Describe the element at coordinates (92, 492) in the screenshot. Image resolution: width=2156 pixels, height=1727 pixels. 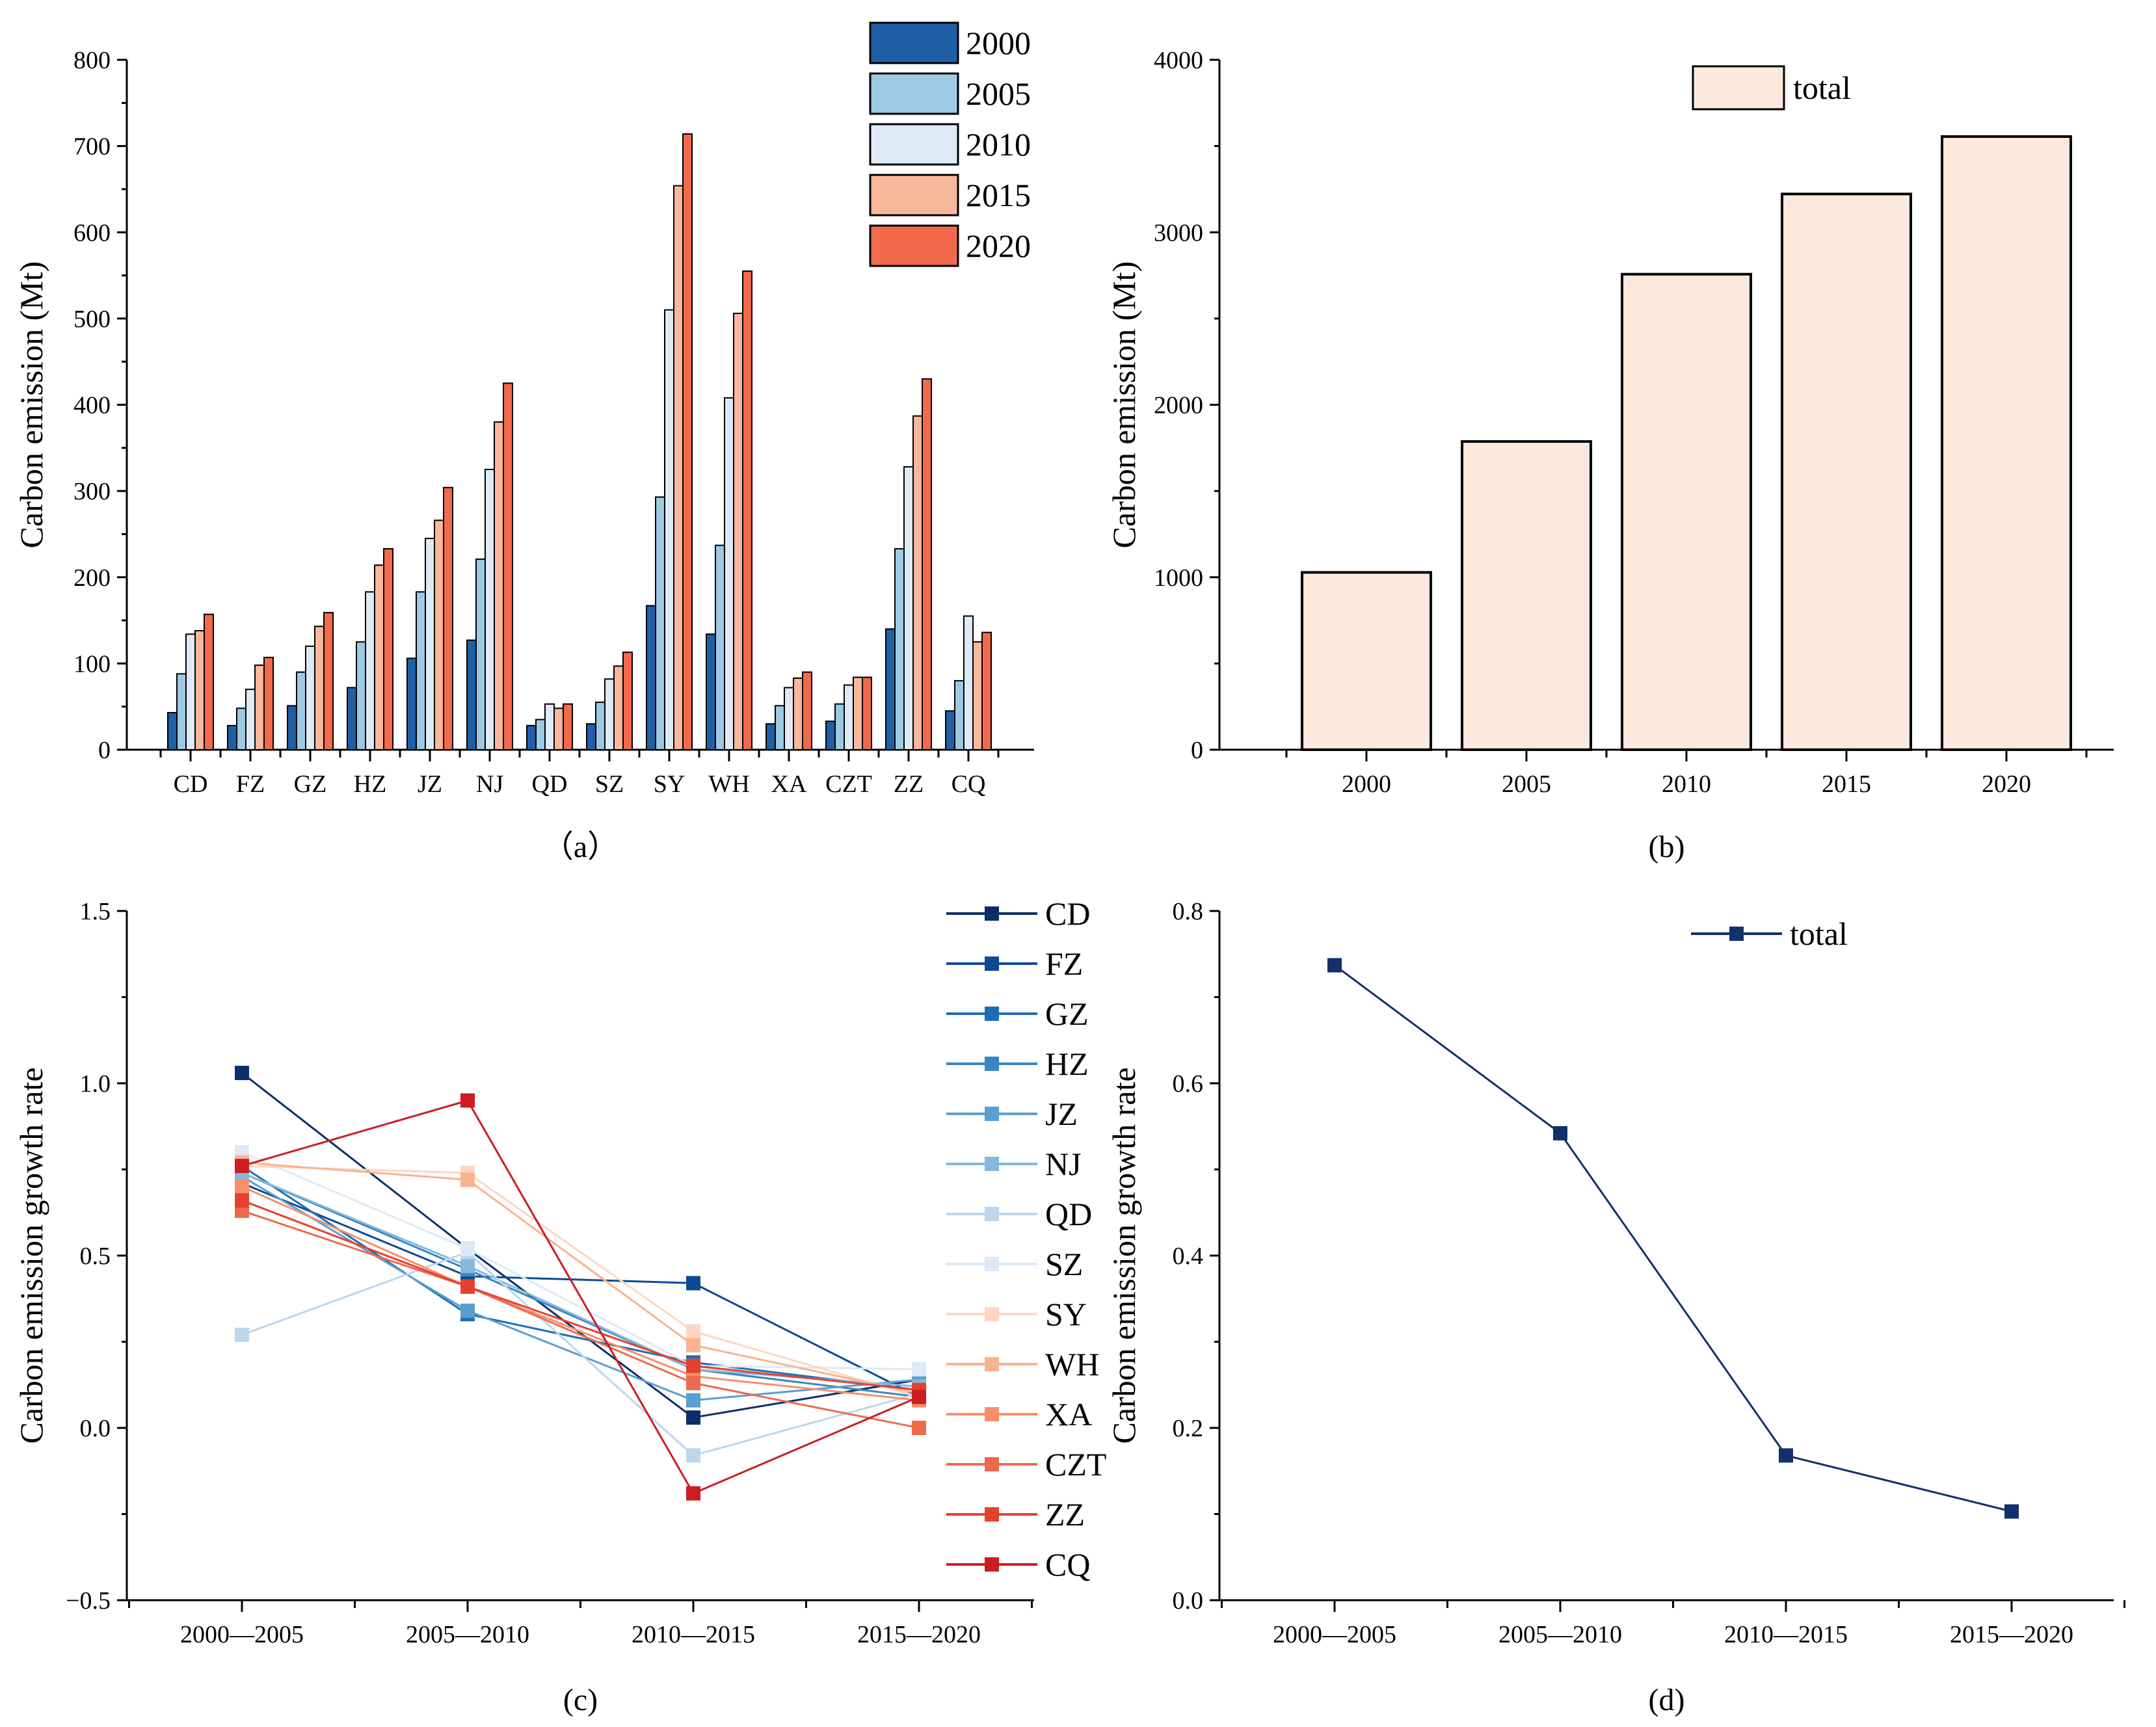
I see `y-tick-label: 300` at that location.